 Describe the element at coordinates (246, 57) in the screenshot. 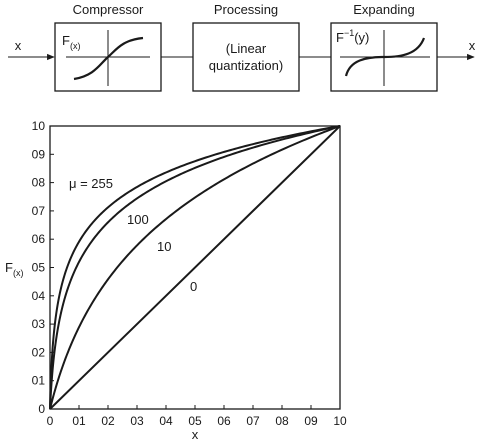

I see `processing-block` at that location.